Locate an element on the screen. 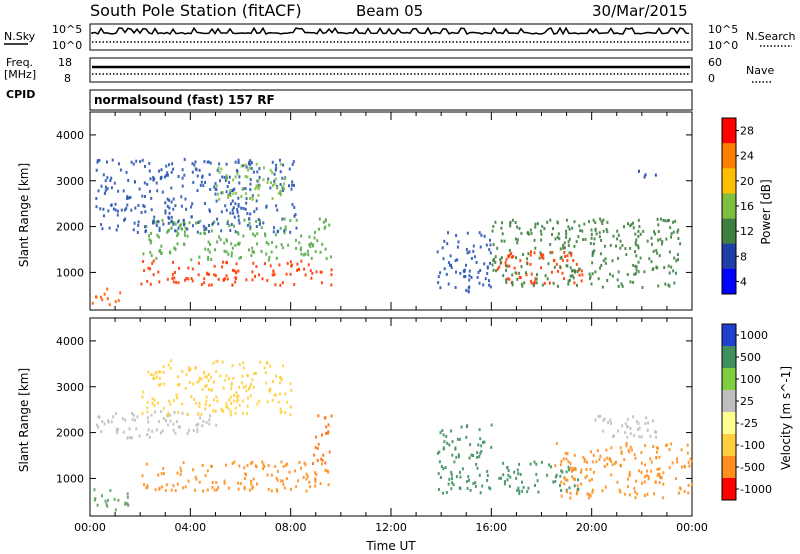 This screenshot has width=800, height=554. colorbar-tick-label: 28 is located at coordinates (747, 131).